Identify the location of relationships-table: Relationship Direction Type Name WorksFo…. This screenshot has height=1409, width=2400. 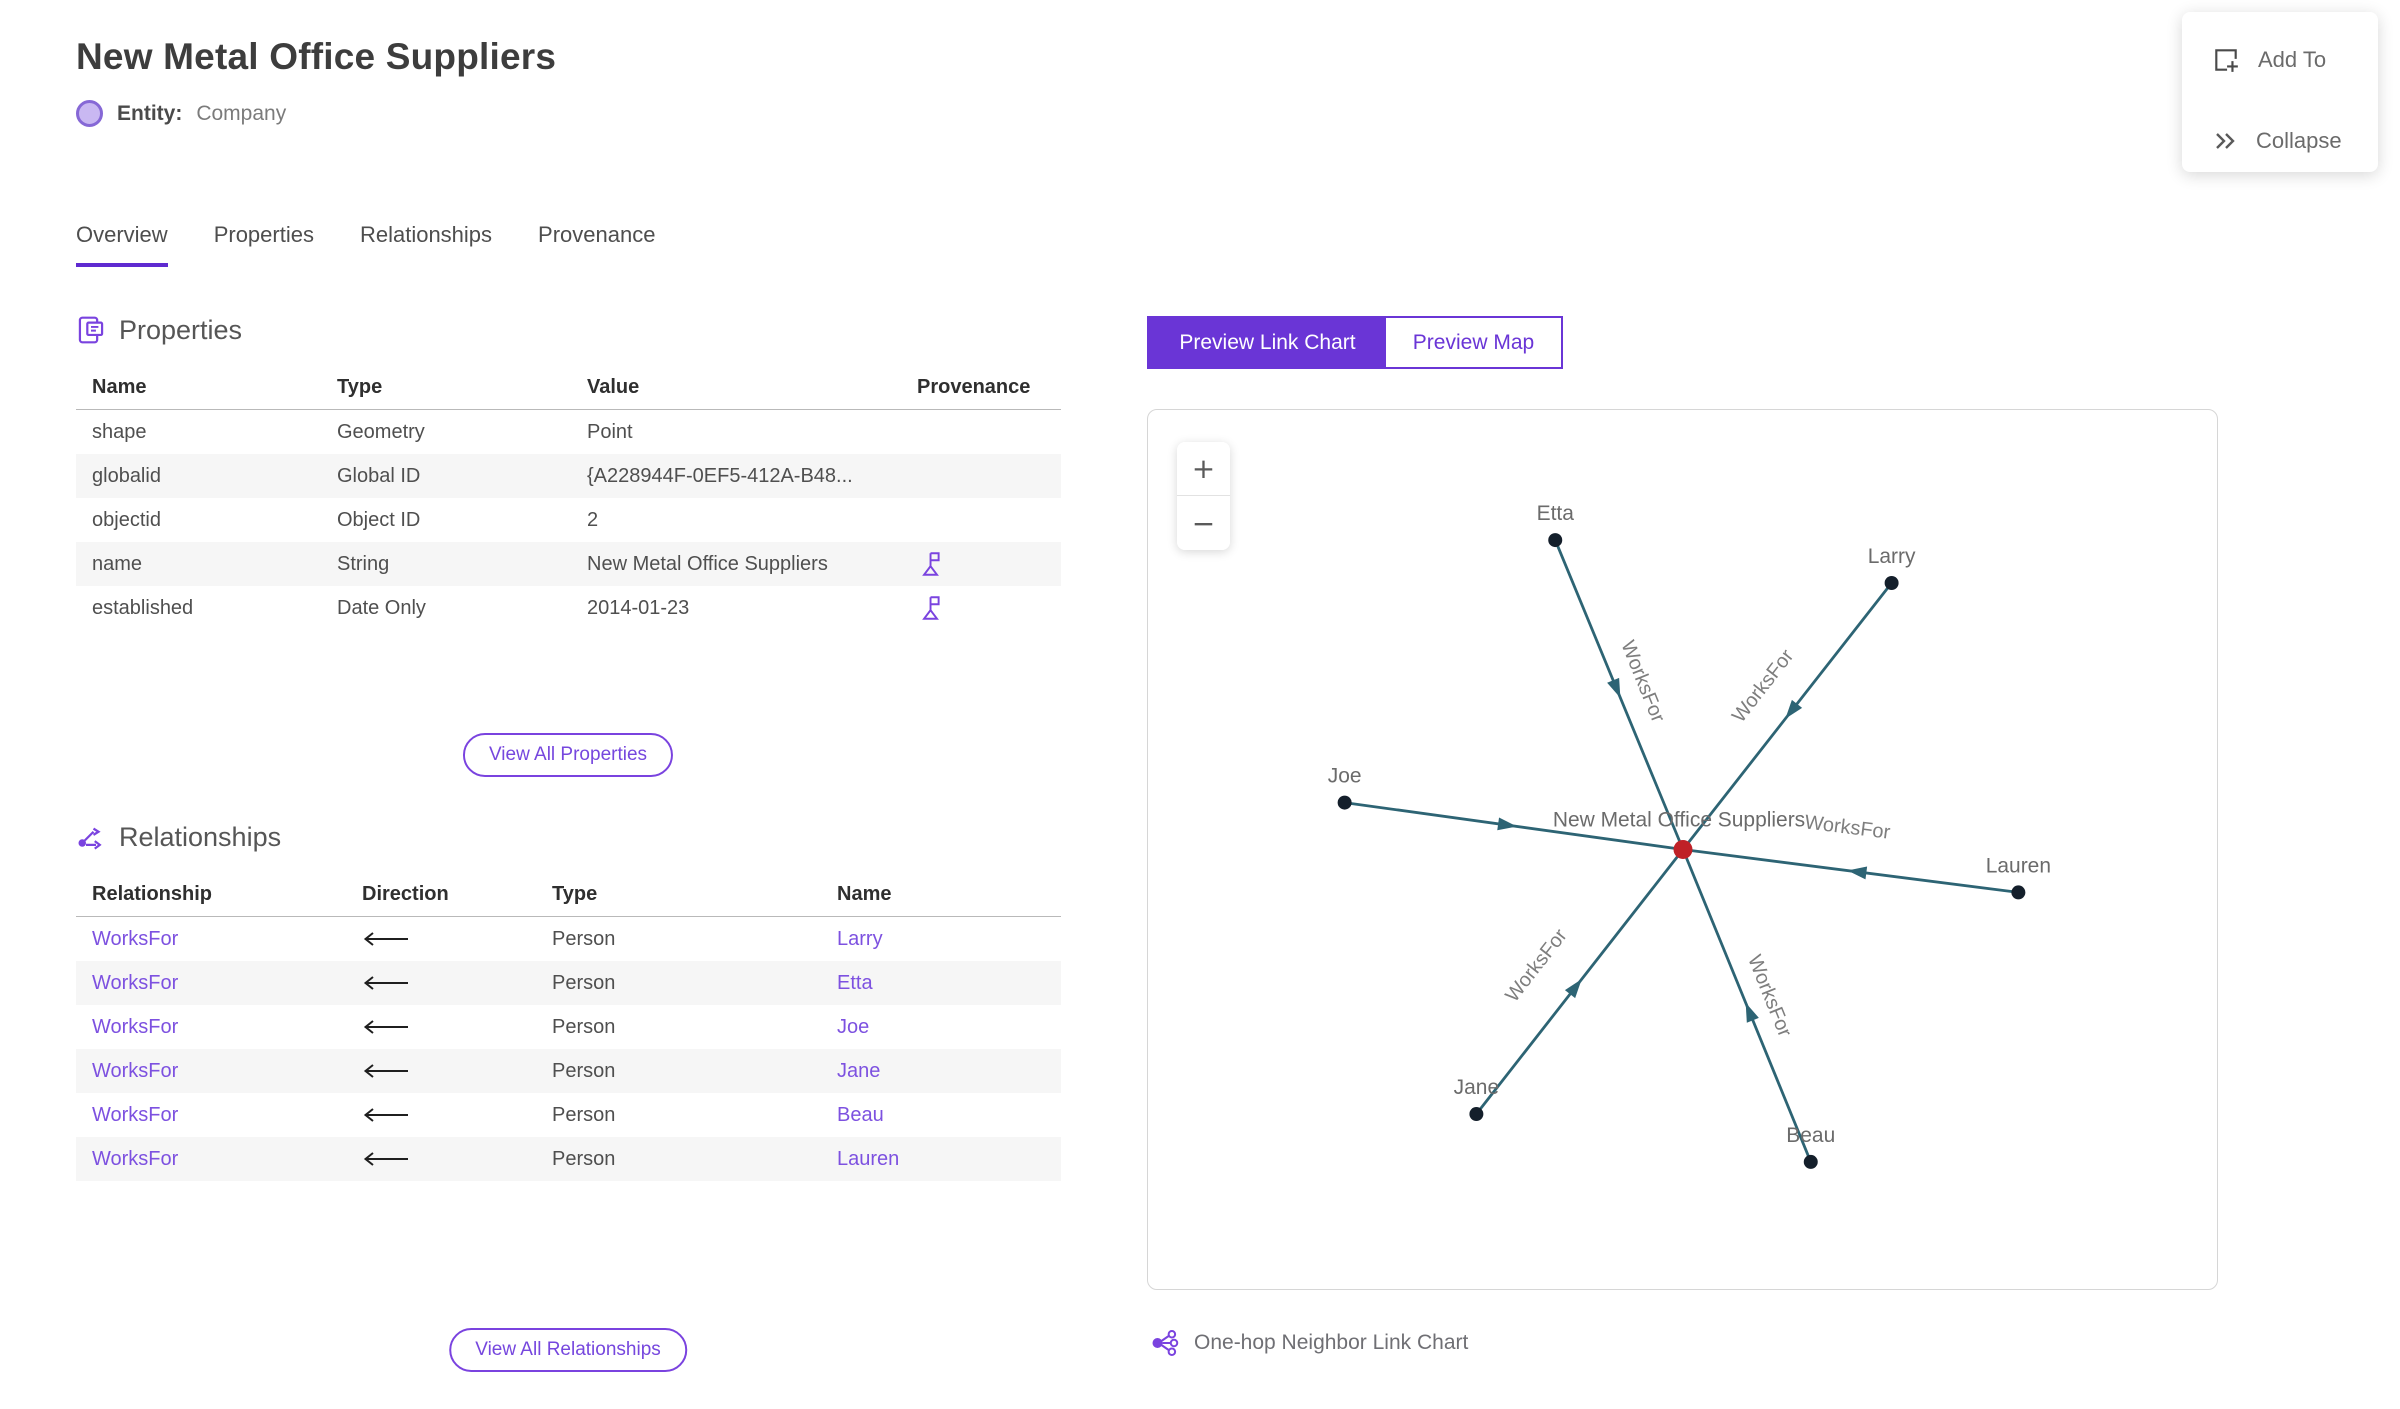
(568, 1026).